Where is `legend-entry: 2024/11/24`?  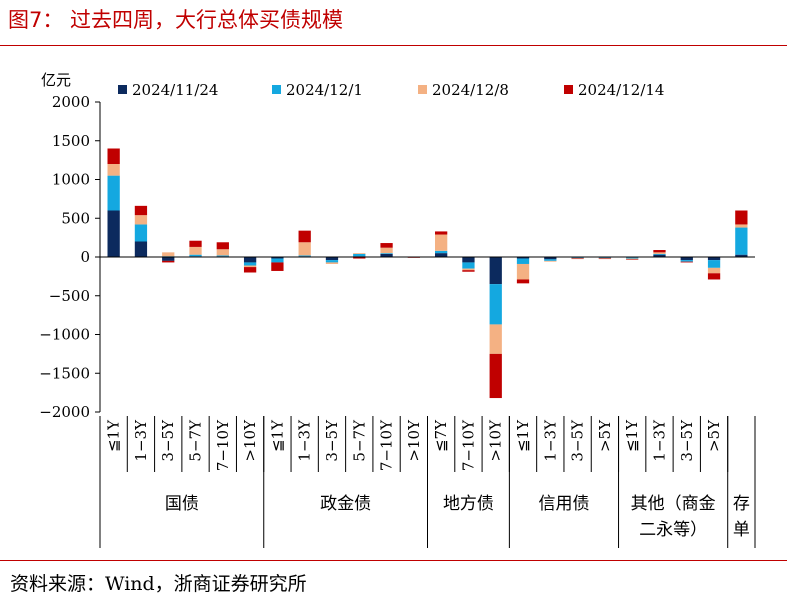 legend-entry: 2024/11/24 is located at coordinates (175, 90).